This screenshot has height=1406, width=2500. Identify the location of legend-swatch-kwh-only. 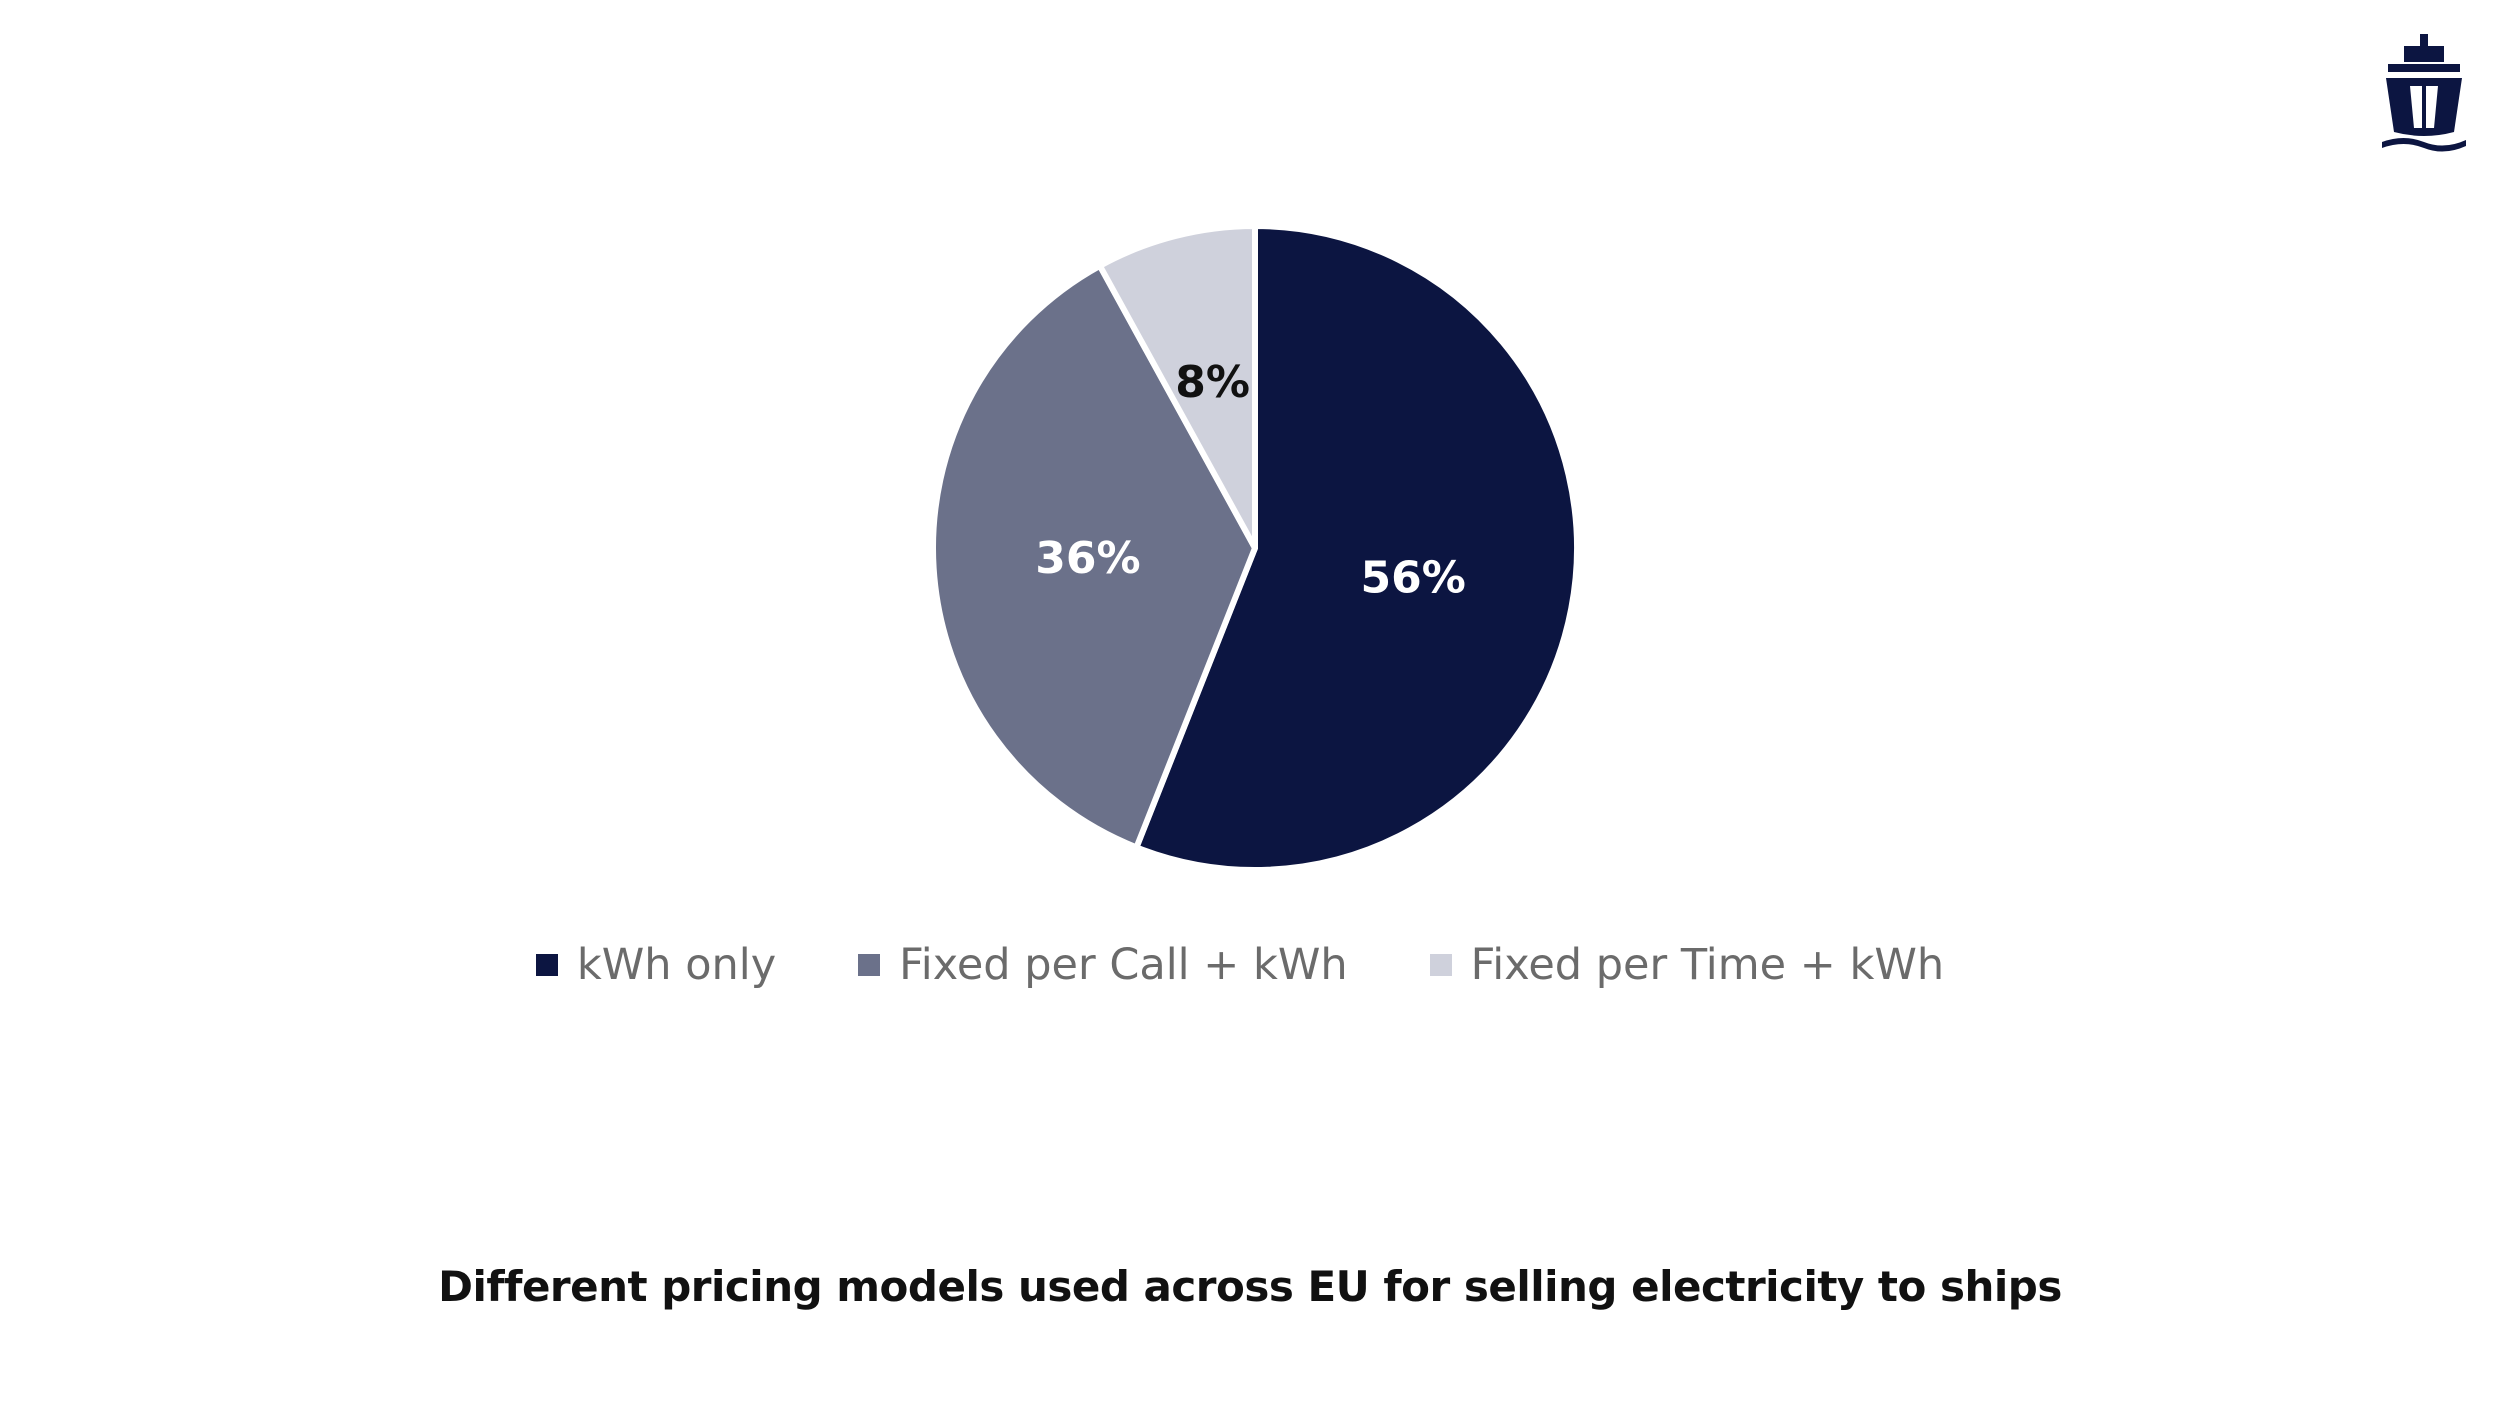
(546, 965).